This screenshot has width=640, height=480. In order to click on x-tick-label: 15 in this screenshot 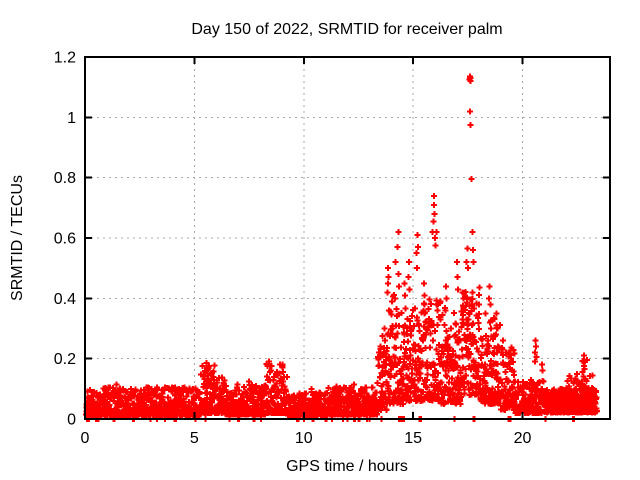, I will do `click(413, 438)`.